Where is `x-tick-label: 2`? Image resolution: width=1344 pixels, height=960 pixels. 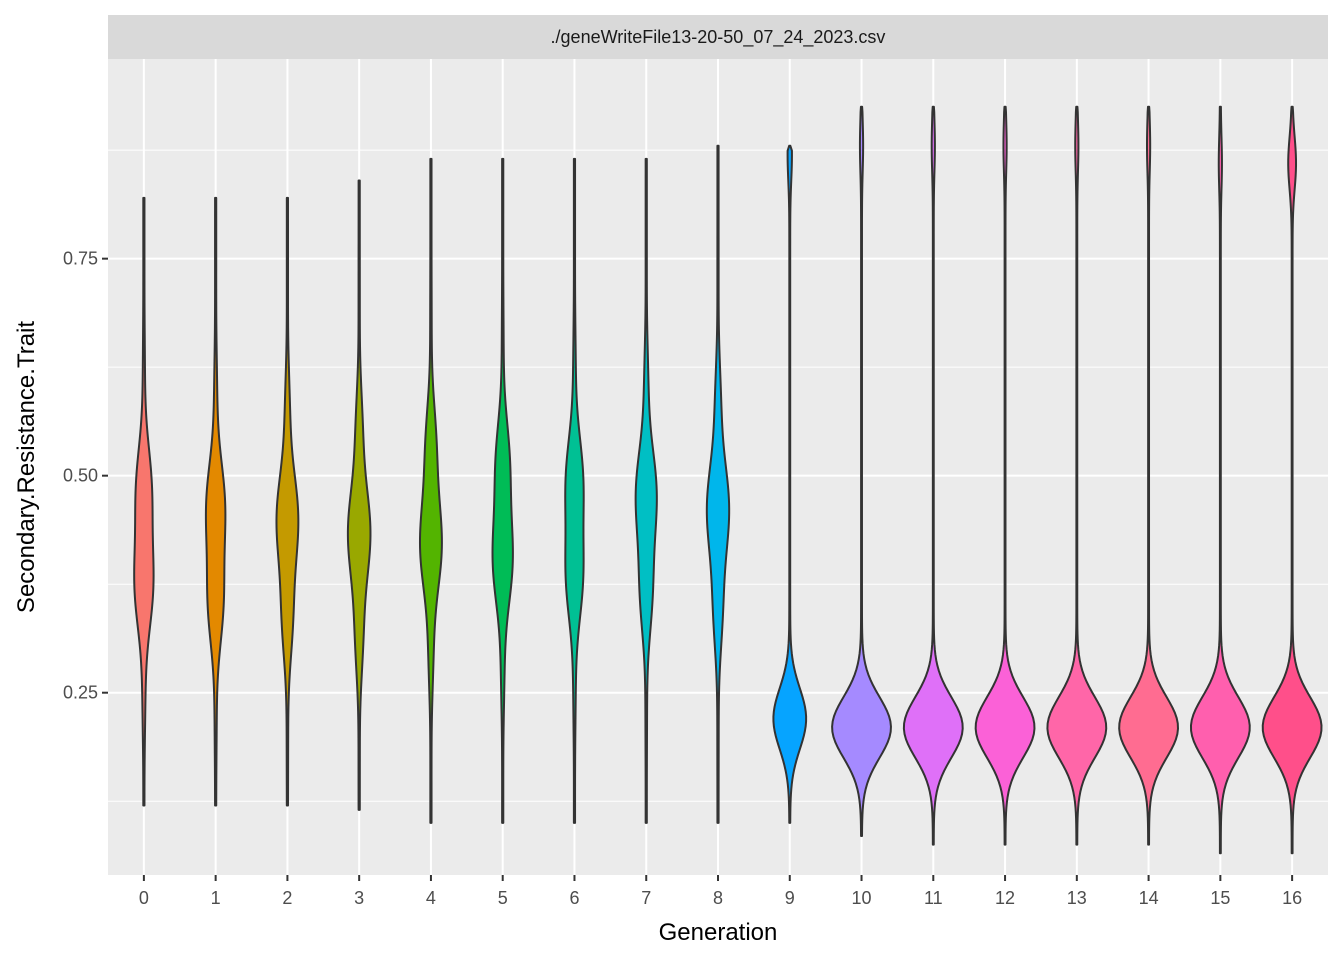 x-tick-label: 2 is located at coordinates (287, 898).